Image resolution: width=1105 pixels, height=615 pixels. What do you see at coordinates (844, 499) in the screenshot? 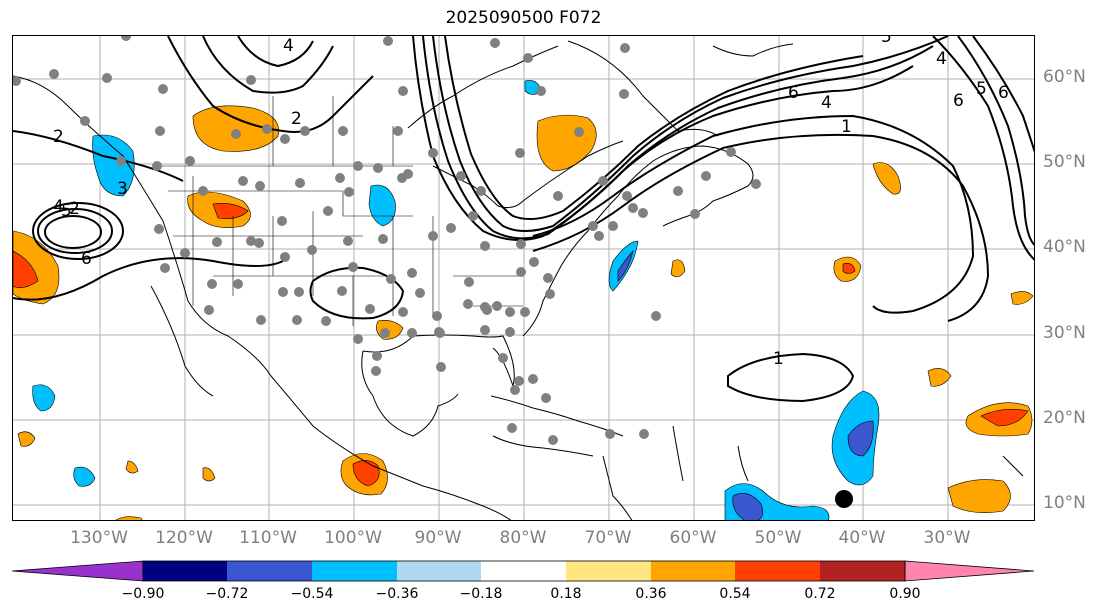
I see `storm-center-marker` at bounding box center [844, 499].